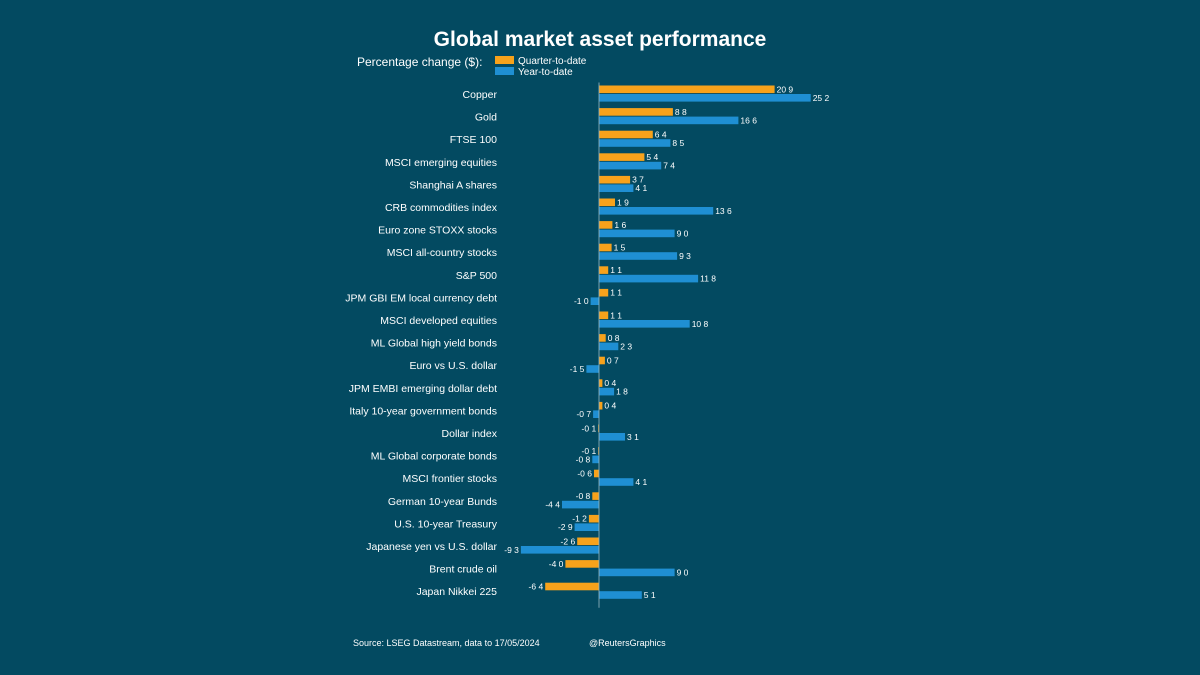  Describe the element at coordinates (607, 391) in the screenshot. I see `bar-year-to-date-jpm-embi-emerging-dollar-debt` at that location.